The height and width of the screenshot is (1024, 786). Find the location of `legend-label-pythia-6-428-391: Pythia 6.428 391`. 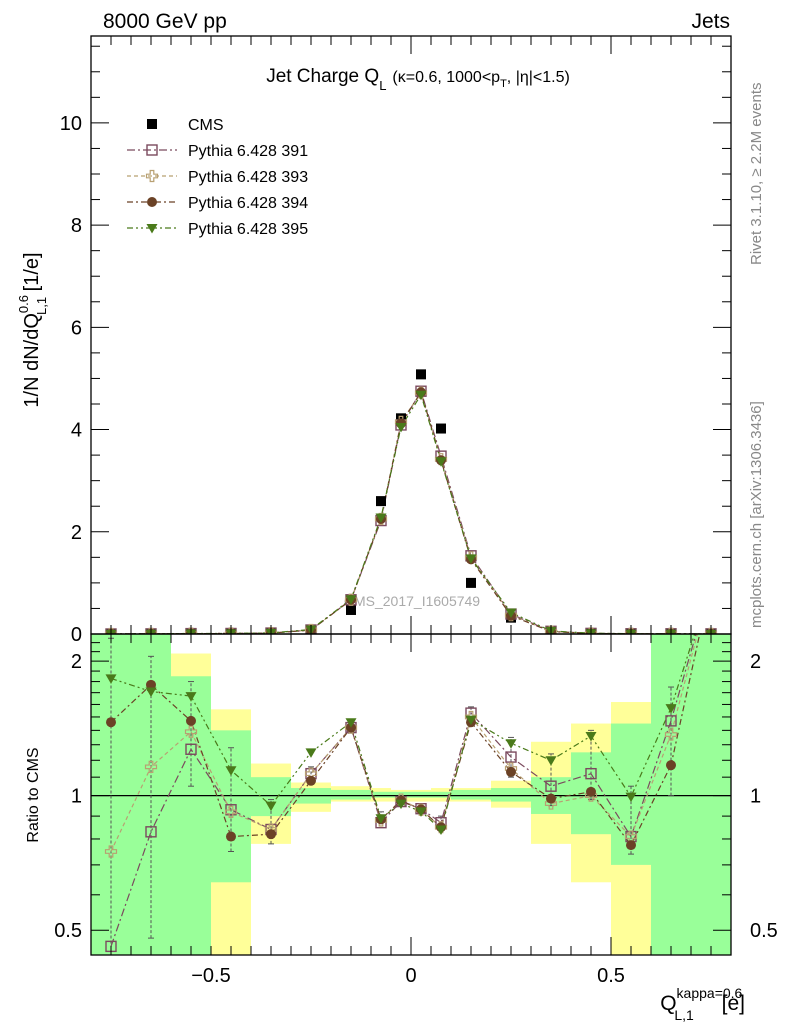

legend-label-pythia-6-428-391: Pythia 6.428 391 is located at coordinates (248, 151).